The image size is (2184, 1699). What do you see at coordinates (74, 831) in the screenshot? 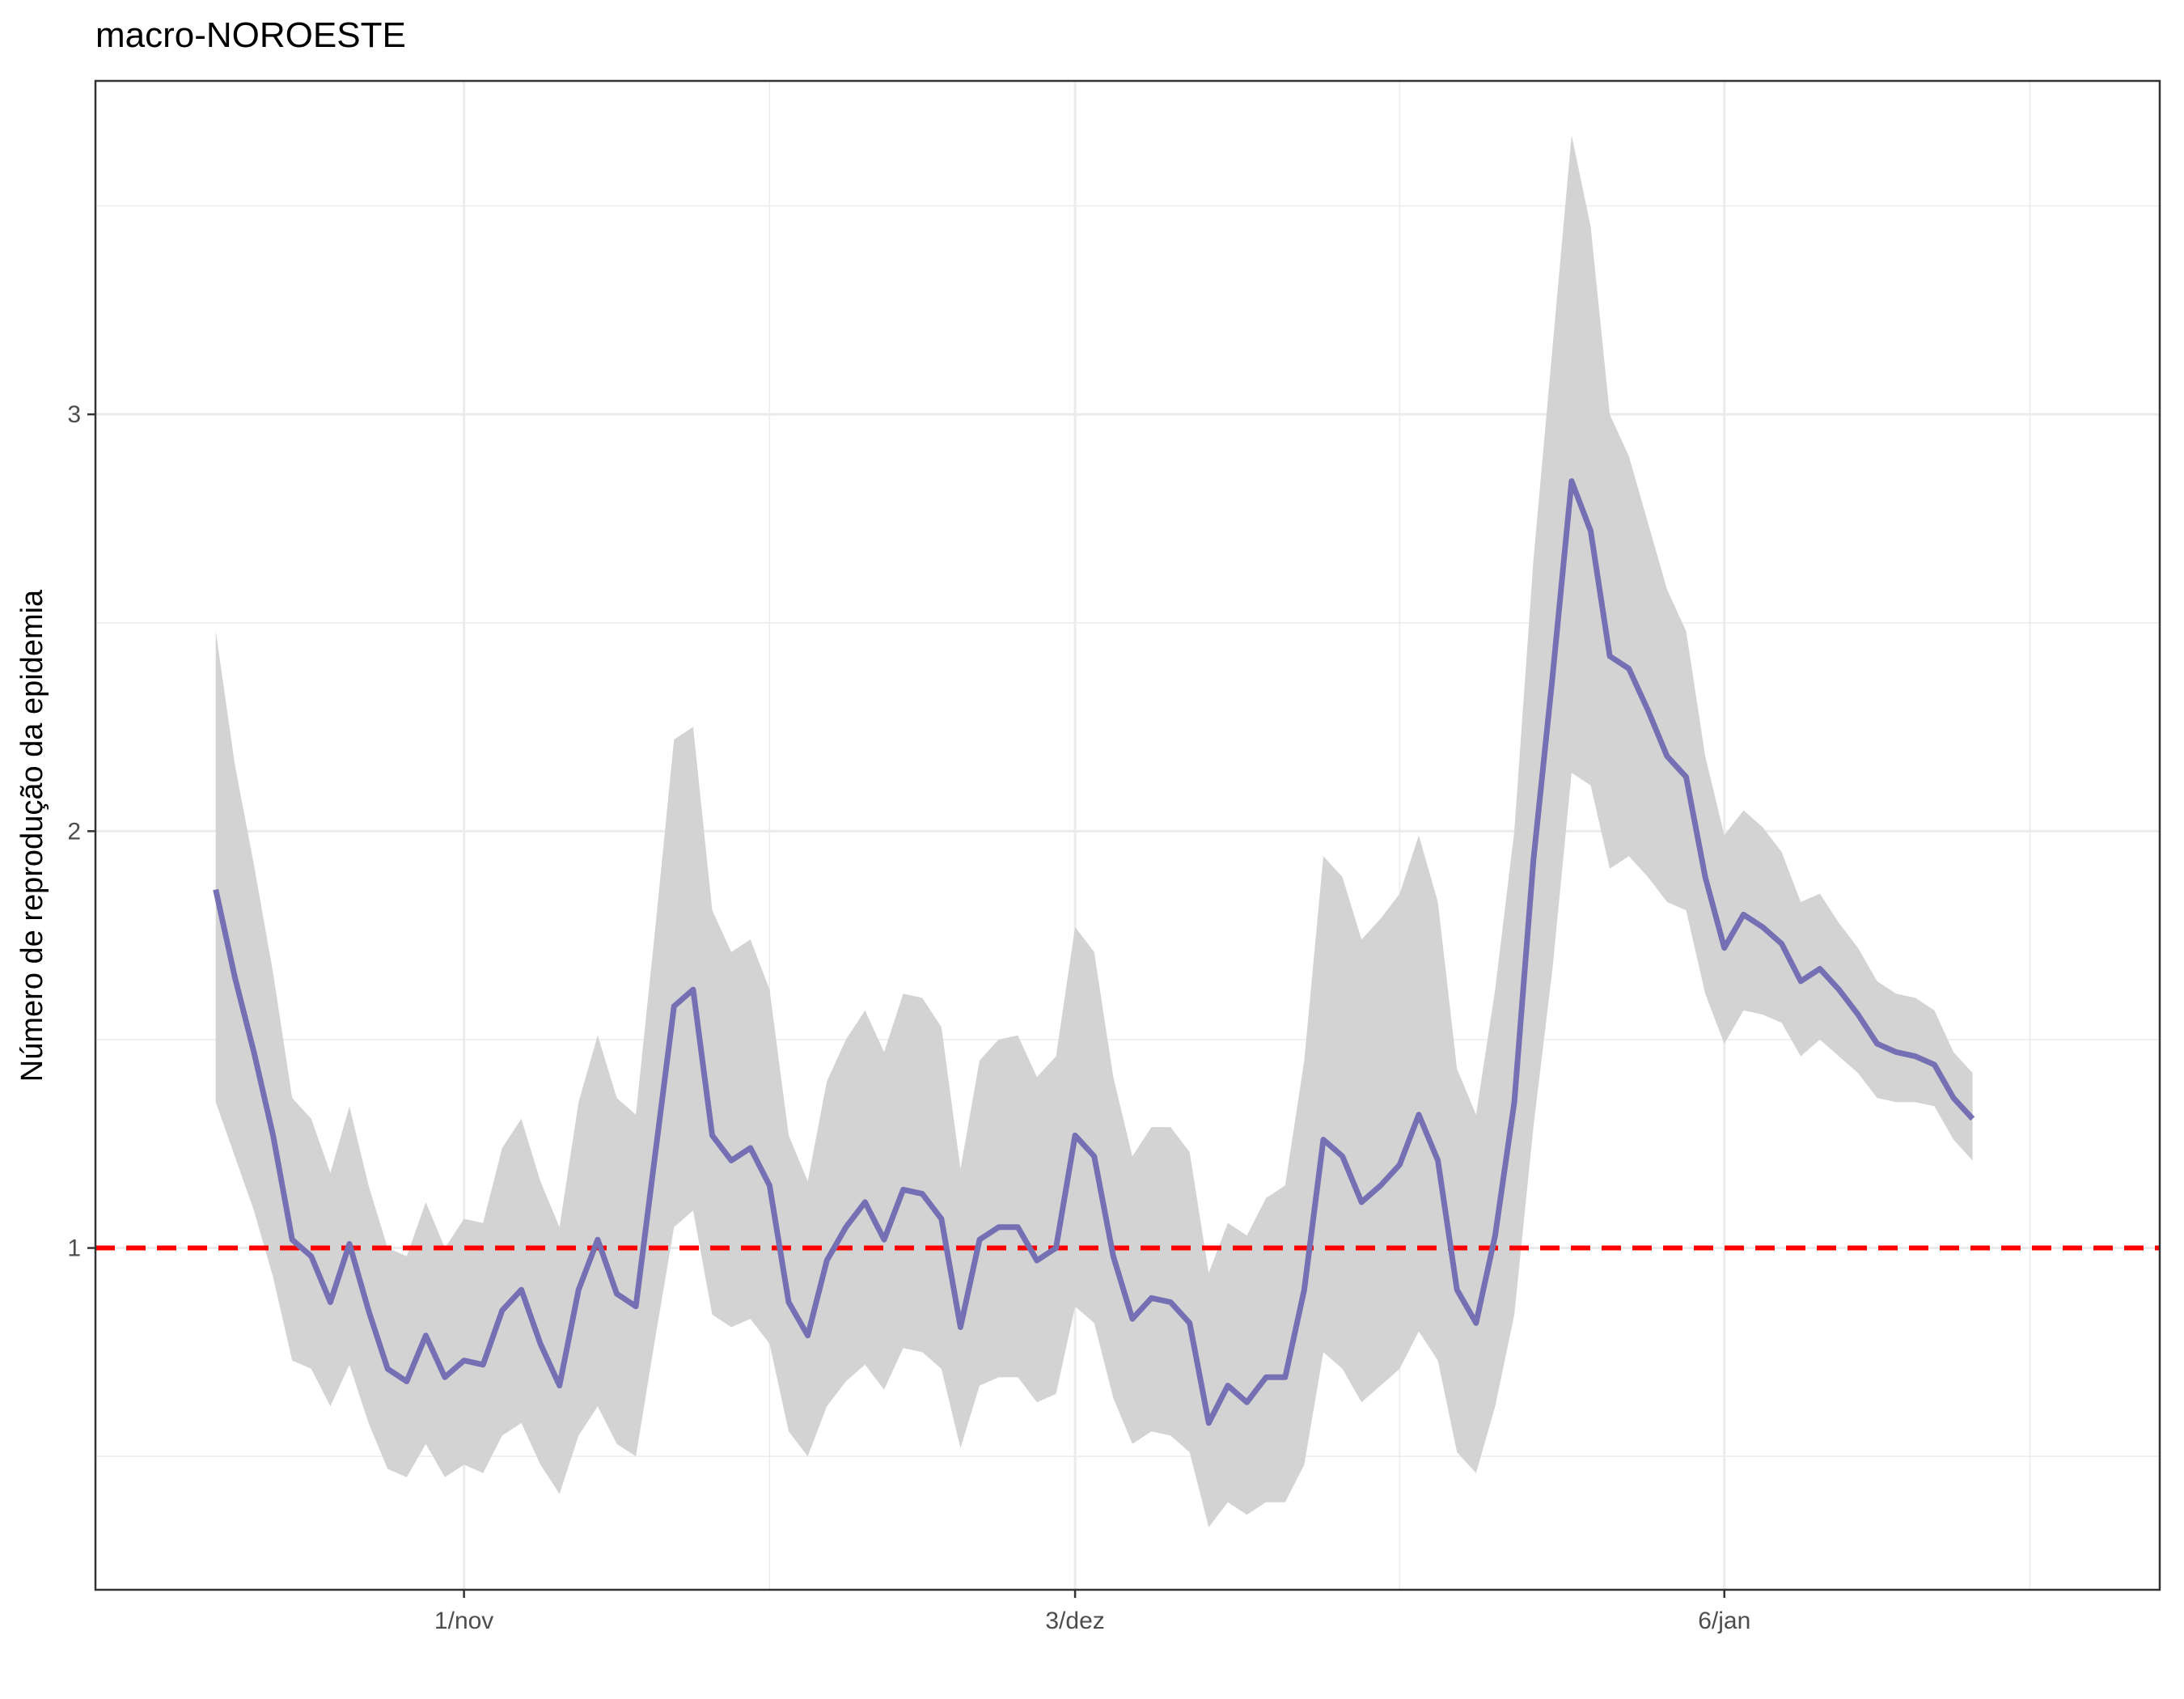
I see `y-tick-label: 2` at bounding box center [74, 831].